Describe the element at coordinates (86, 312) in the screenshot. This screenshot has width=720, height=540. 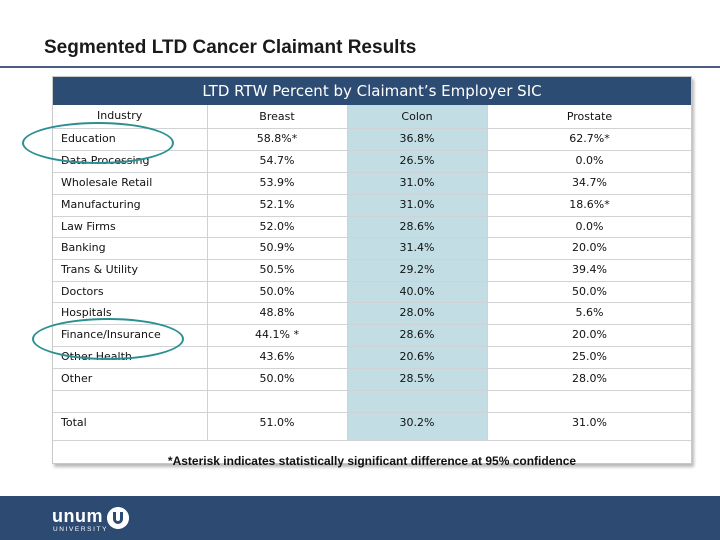
I see `industry-label: Hospitals` at that location.